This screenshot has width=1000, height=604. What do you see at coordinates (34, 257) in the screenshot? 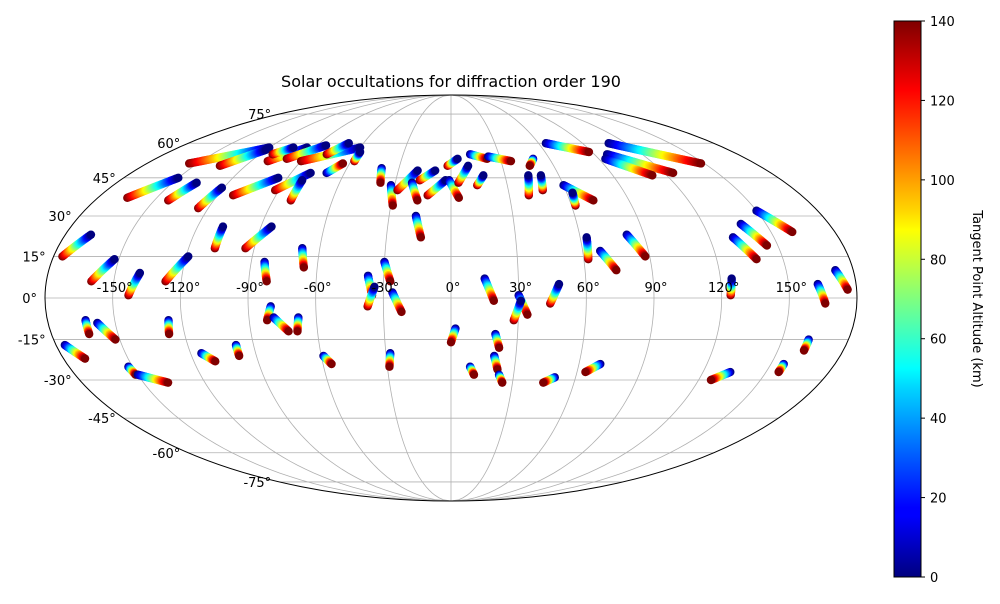
I see `lat-tick-label: 15°` at bounding box center [34, 257].